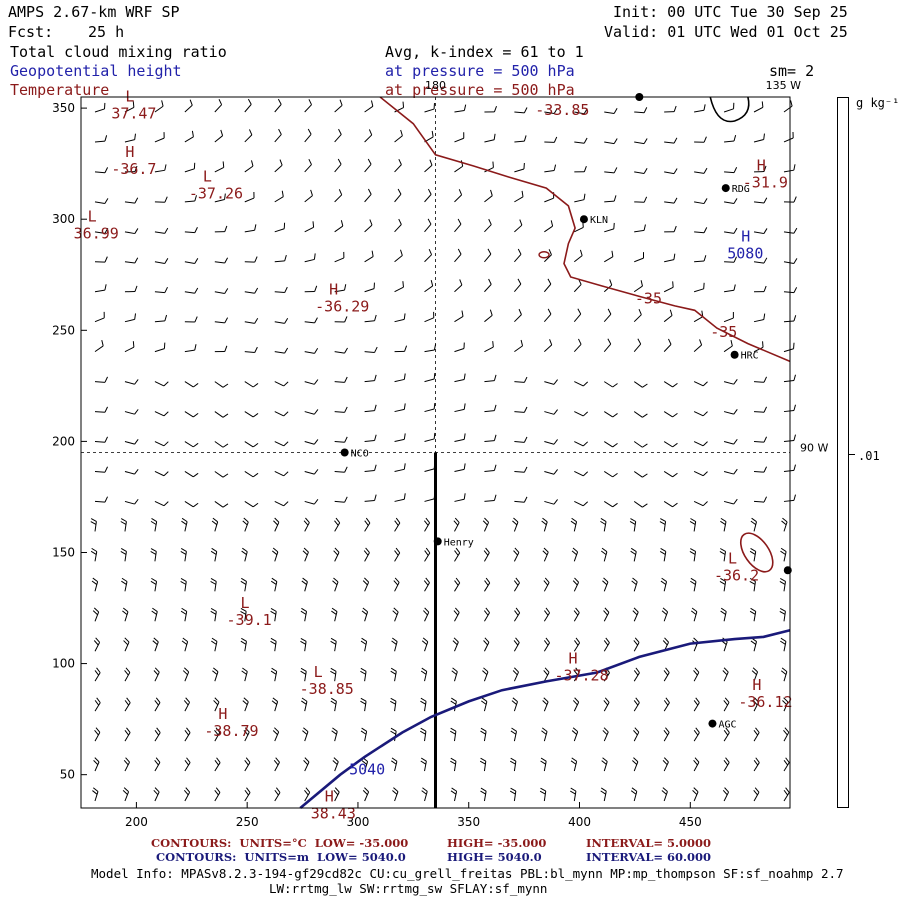 This screenshot has height=900, width=900. What do you see at coordinates (106, 32) in the screenshot?
I see `forecast-hour: 25 h` at bounding box center [106, 32].